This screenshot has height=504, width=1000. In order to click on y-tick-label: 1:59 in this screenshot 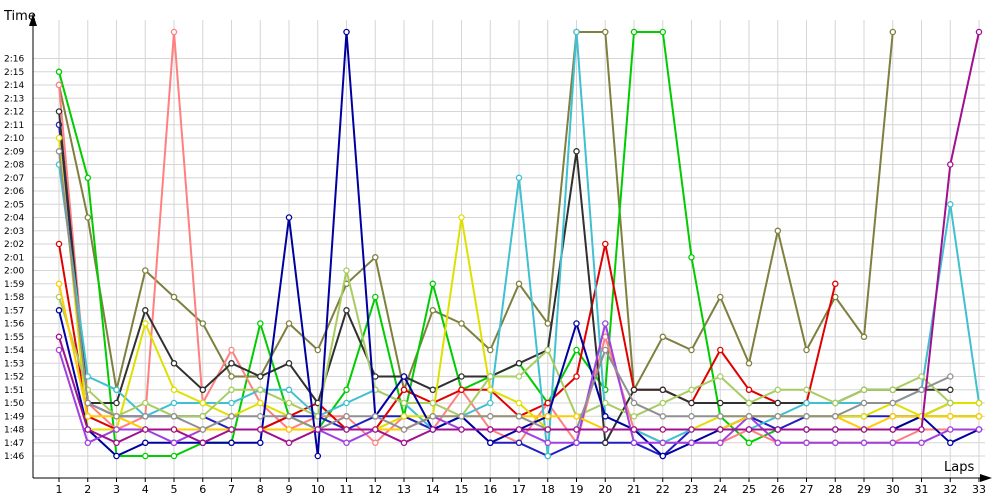, I will do `click(14, 285)`.